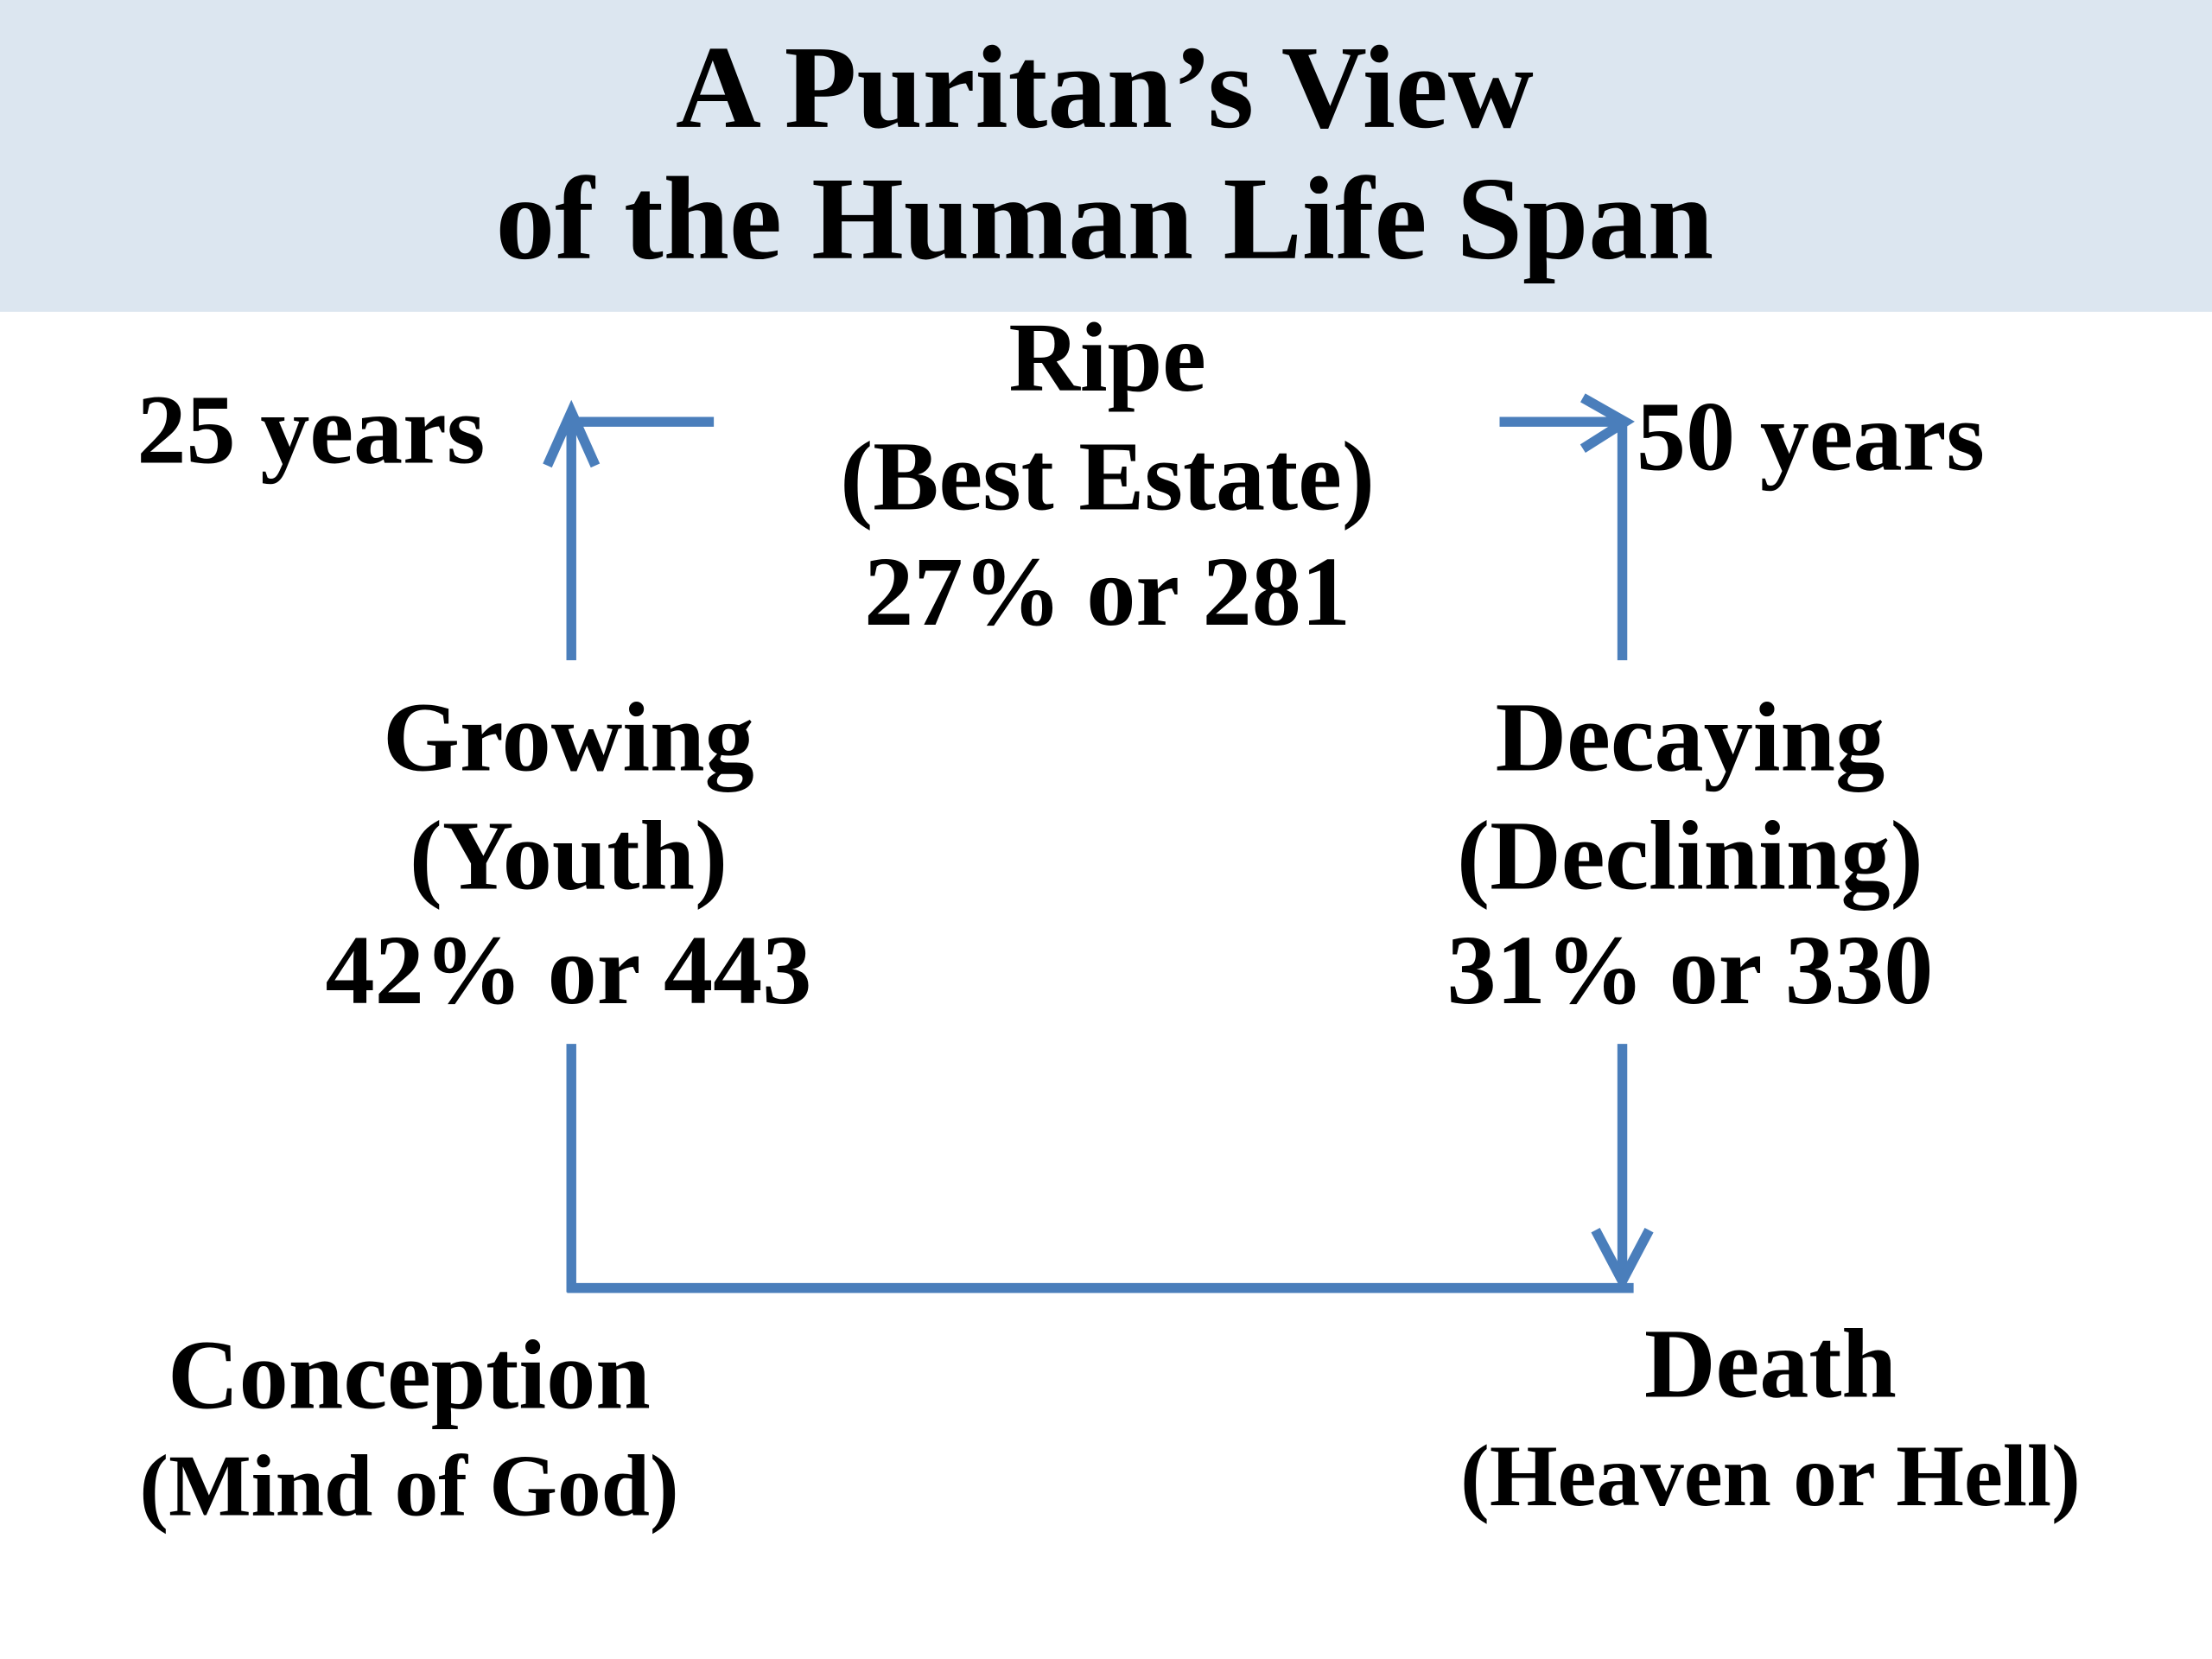 The width and height of the screenshot is (2212, 1659). I want to click on ripe-subtitle: (Best Estate), so click(1107, 476).